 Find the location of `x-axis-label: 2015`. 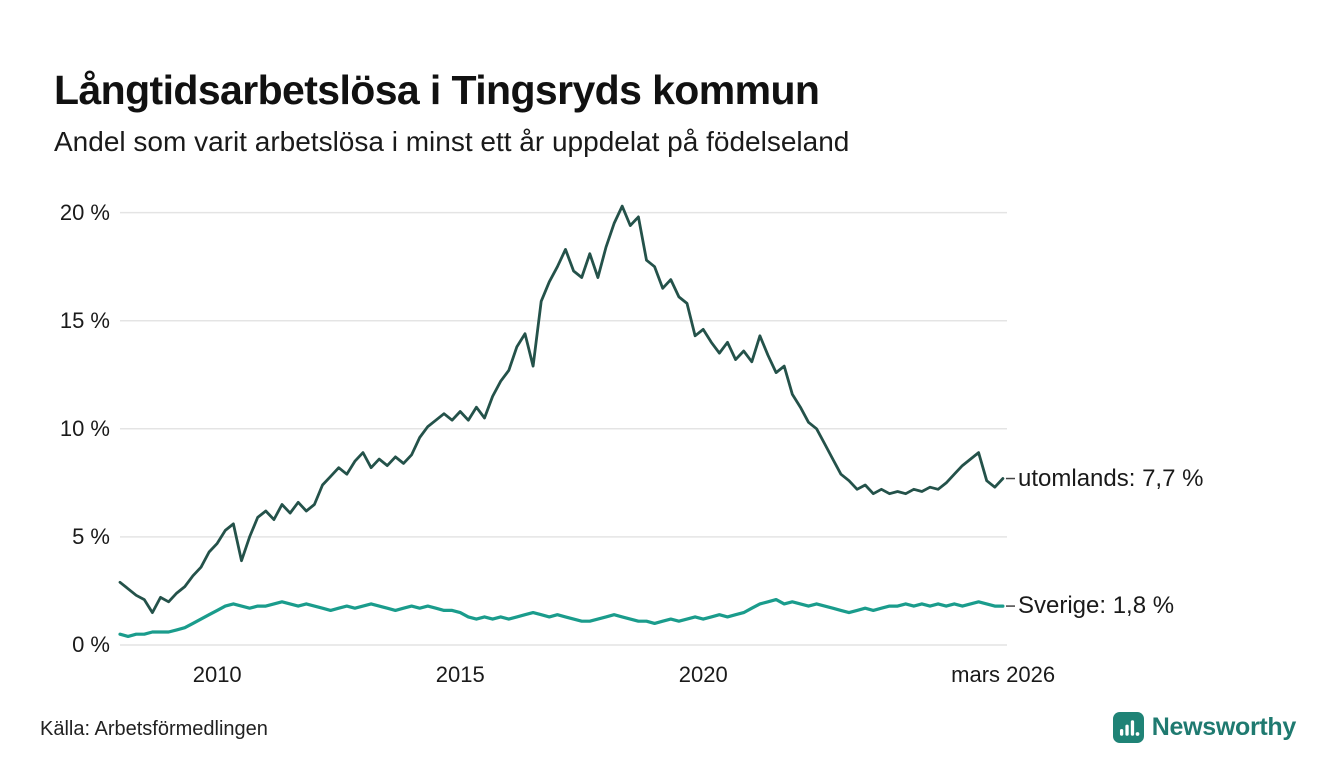

x-axis-label: 2015 is located at coordinates (460, 674).